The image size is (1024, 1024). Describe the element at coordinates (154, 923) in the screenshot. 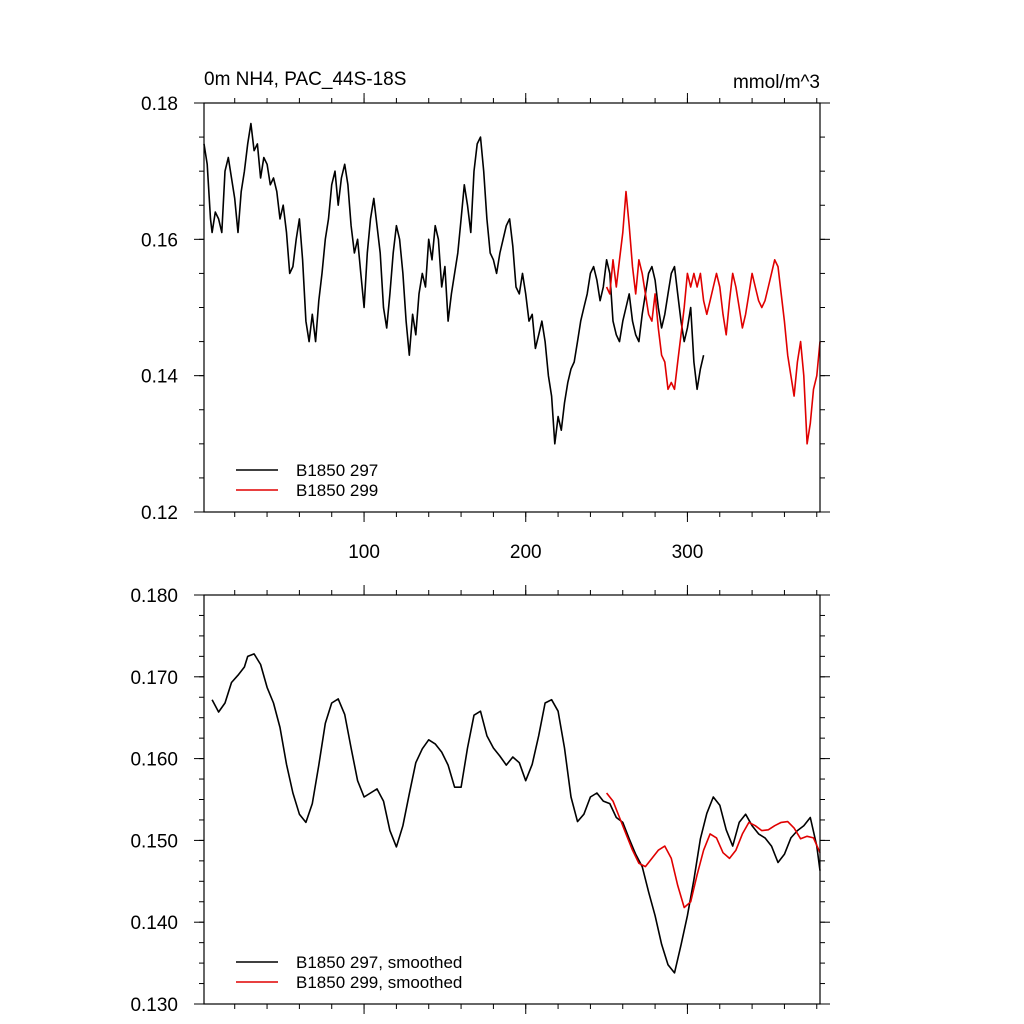

I see `y-tick-label: 0.140` at that location.